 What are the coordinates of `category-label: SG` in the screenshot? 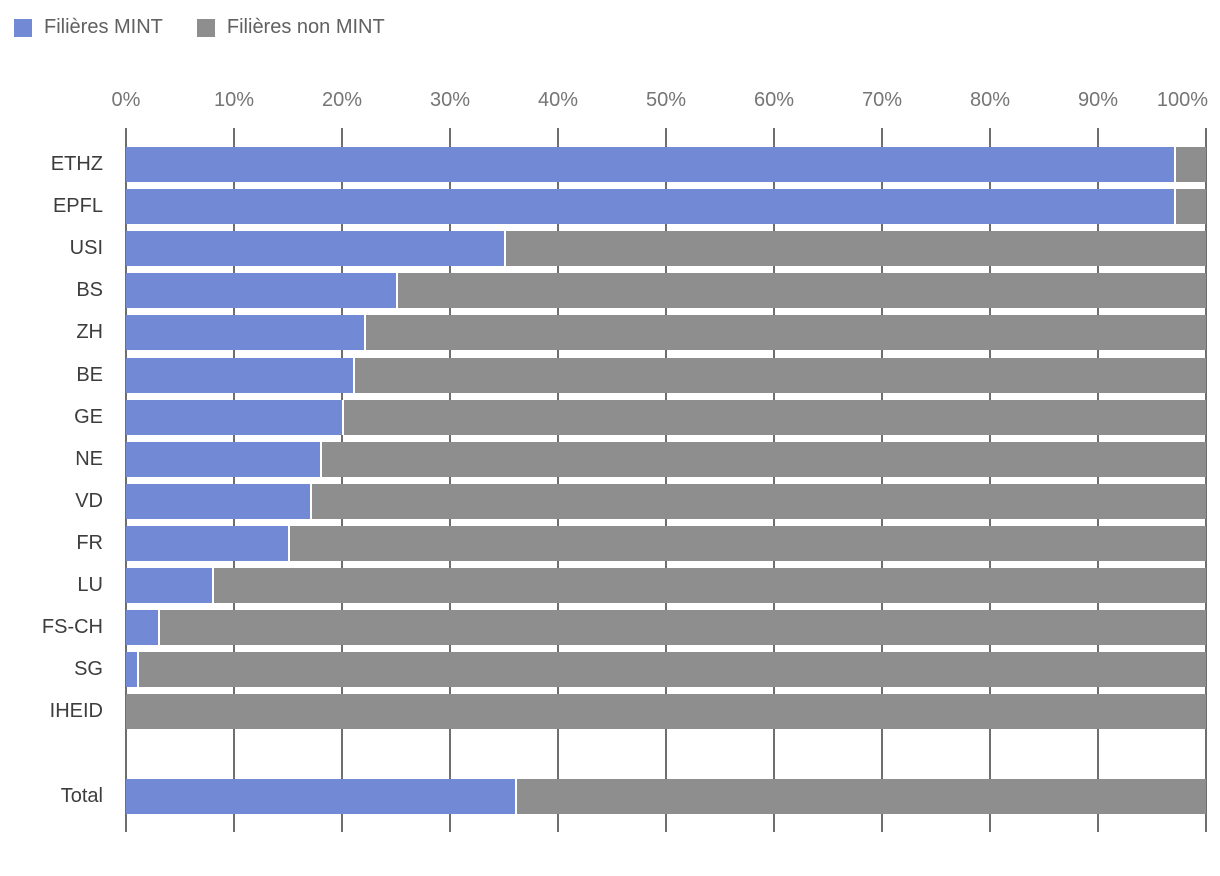 It's located at (88, 669).